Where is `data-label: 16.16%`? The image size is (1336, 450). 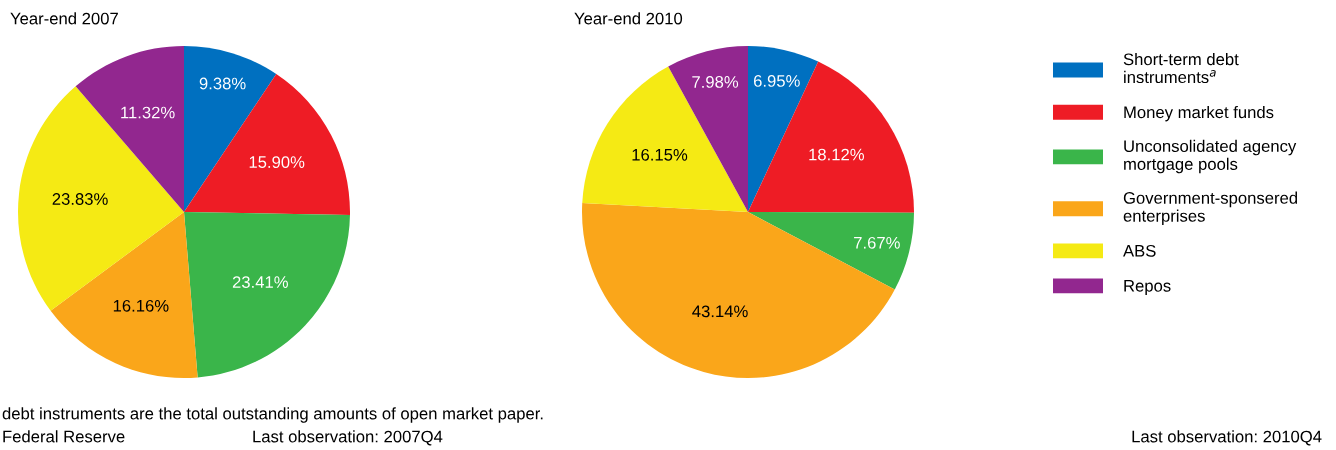
data-label: 16.16% is located at coordinates (141, 305).